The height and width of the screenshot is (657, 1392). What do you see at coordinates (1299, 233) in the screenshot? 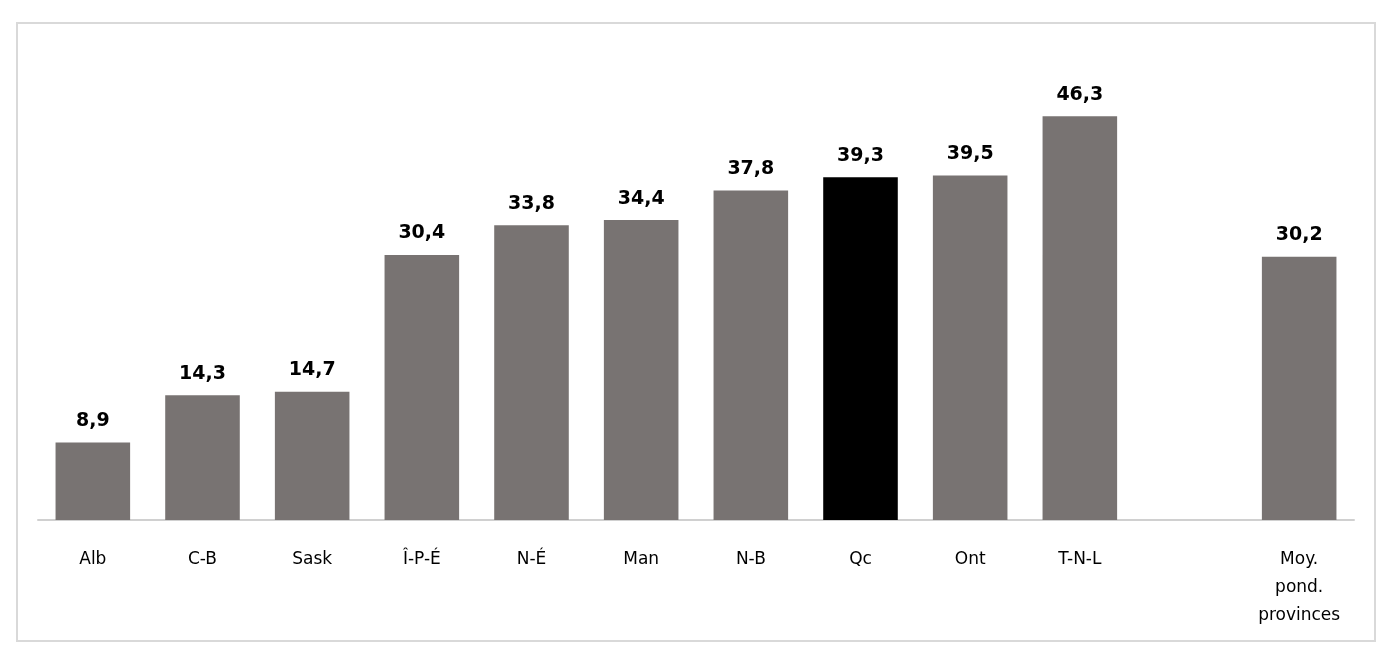
I see `data-label: 30,2` at bounding box center [1299, 233].